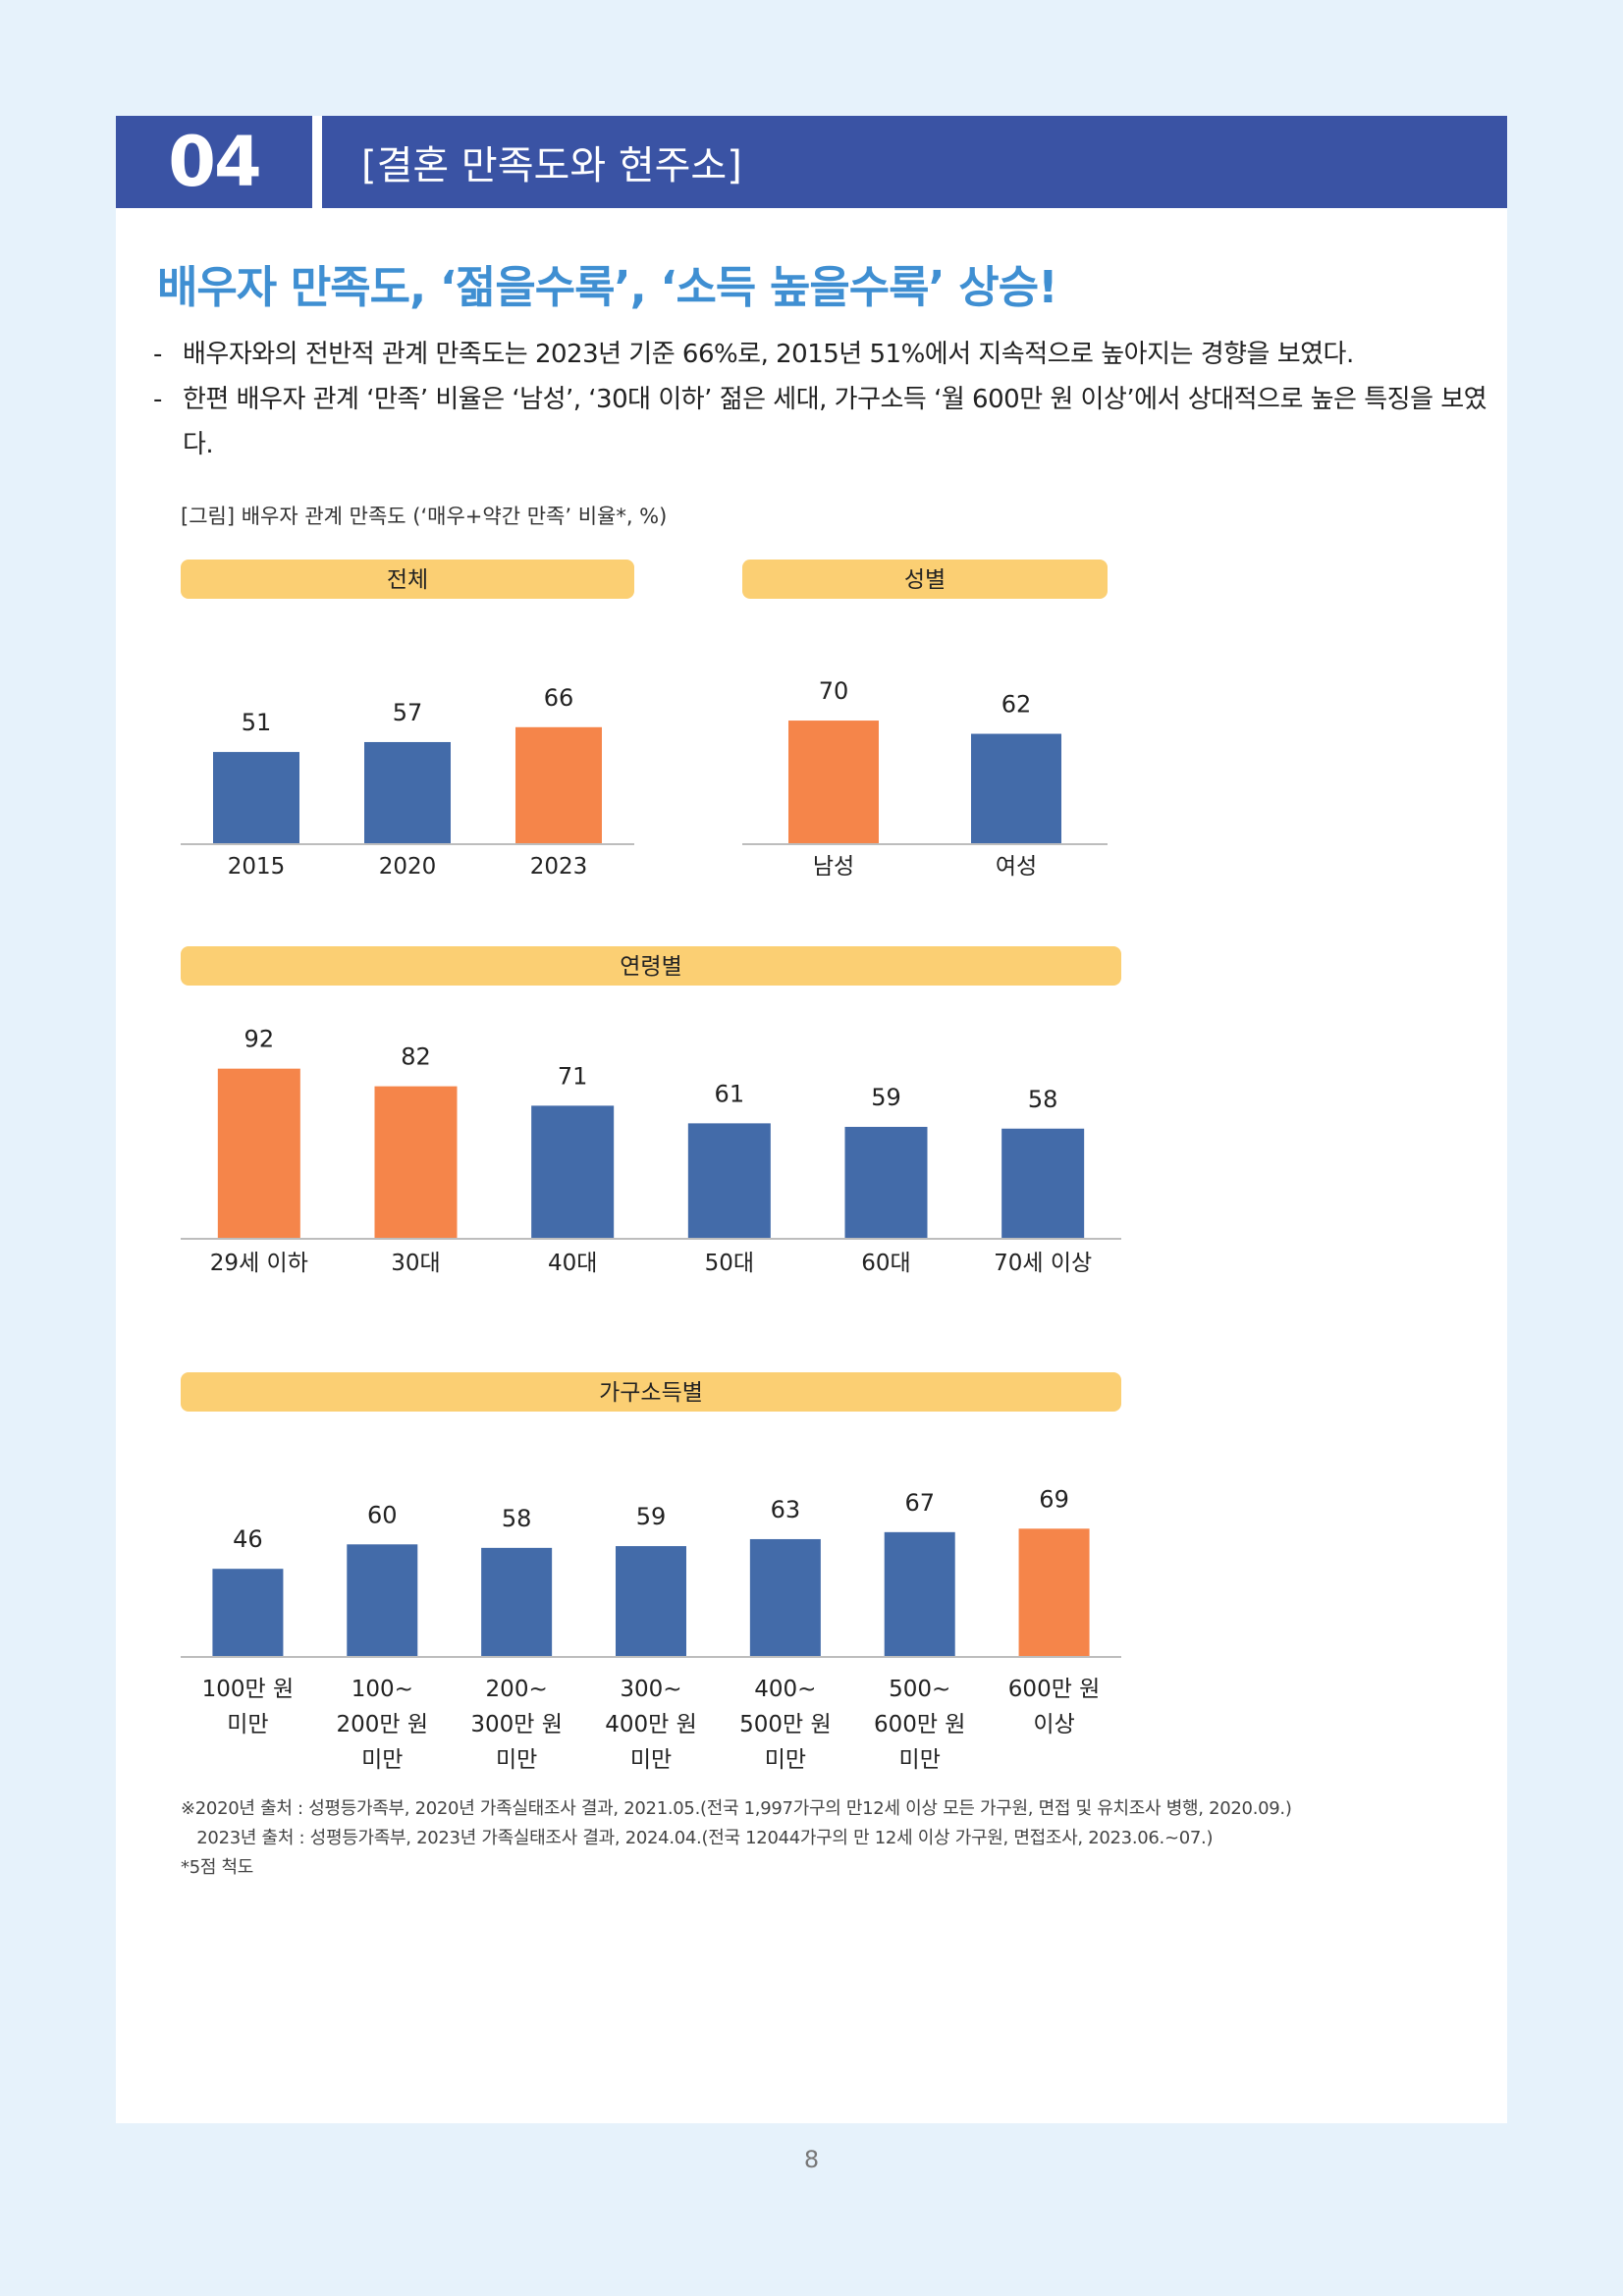 This screenshot has height=2296, width=1623. What do you see at coordinates (925, 720) in the screenshot?
I see `chart-gender-svg: 성별 70 남성 62 여성` at bounding box center [925, 720].